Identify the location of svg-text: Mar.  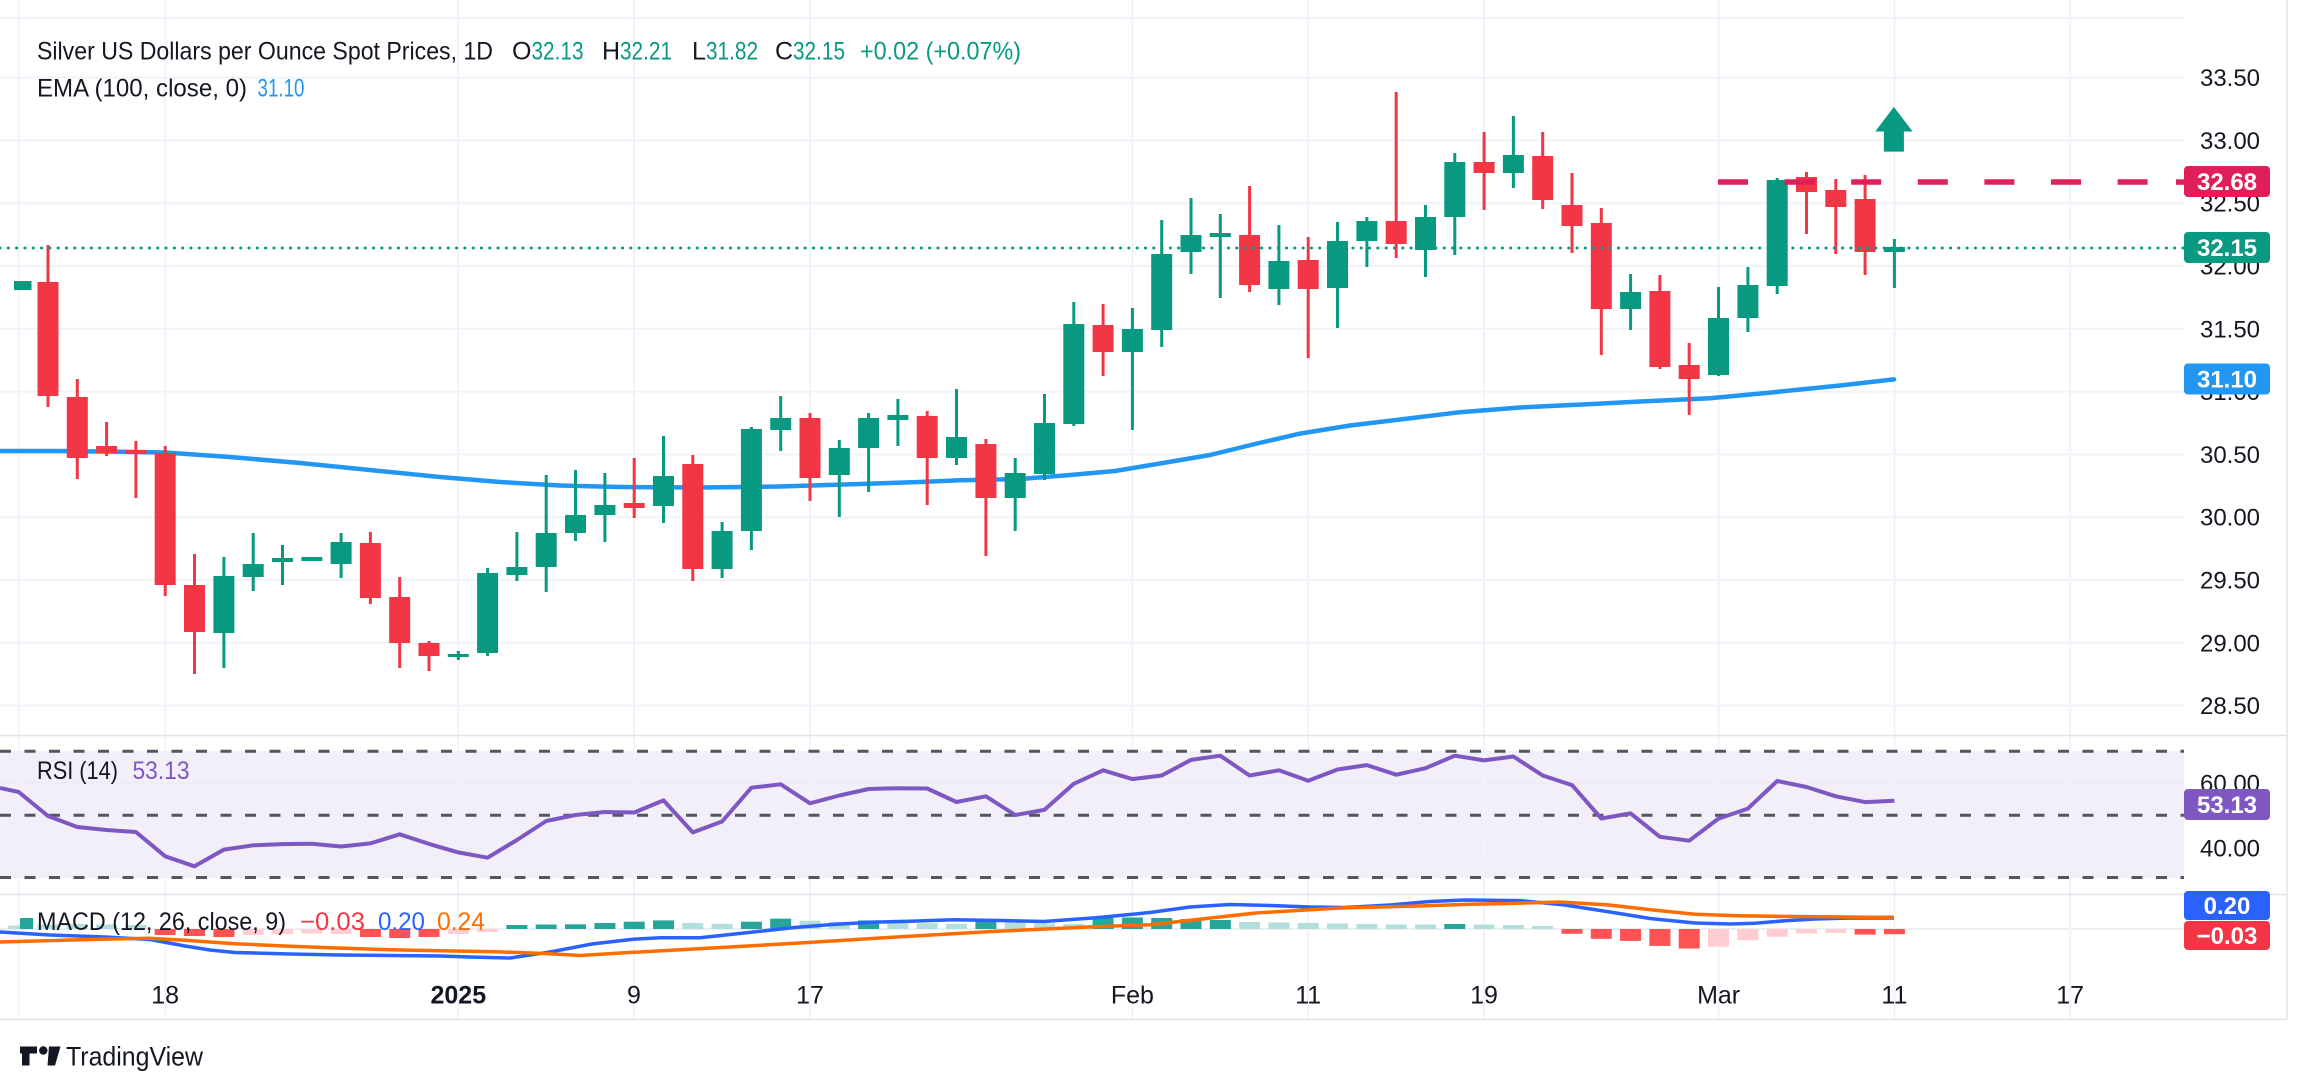
(1718, 996).